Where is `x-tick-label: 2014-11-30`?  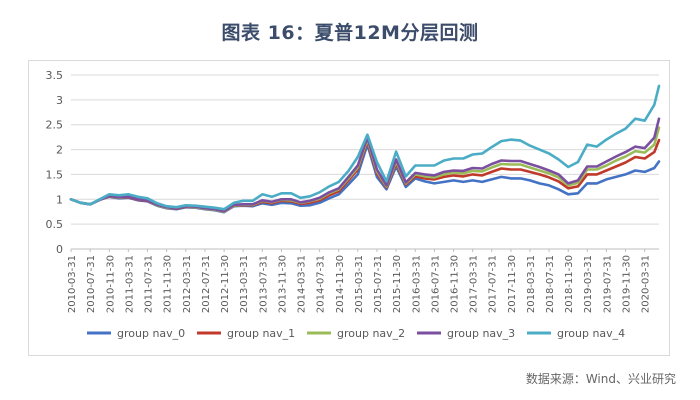 x-tick-label: 2014-11-30 is located at coordinates (340, 284).